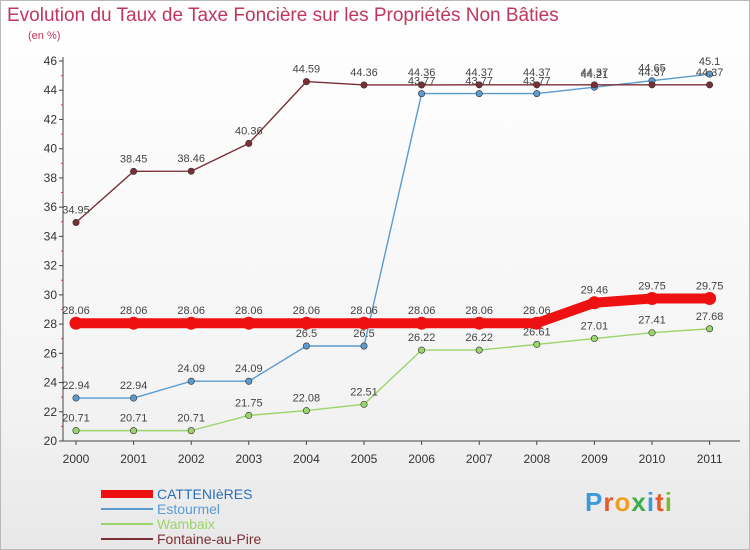  I want to click on data-label: 21.75, so click(249, 403).